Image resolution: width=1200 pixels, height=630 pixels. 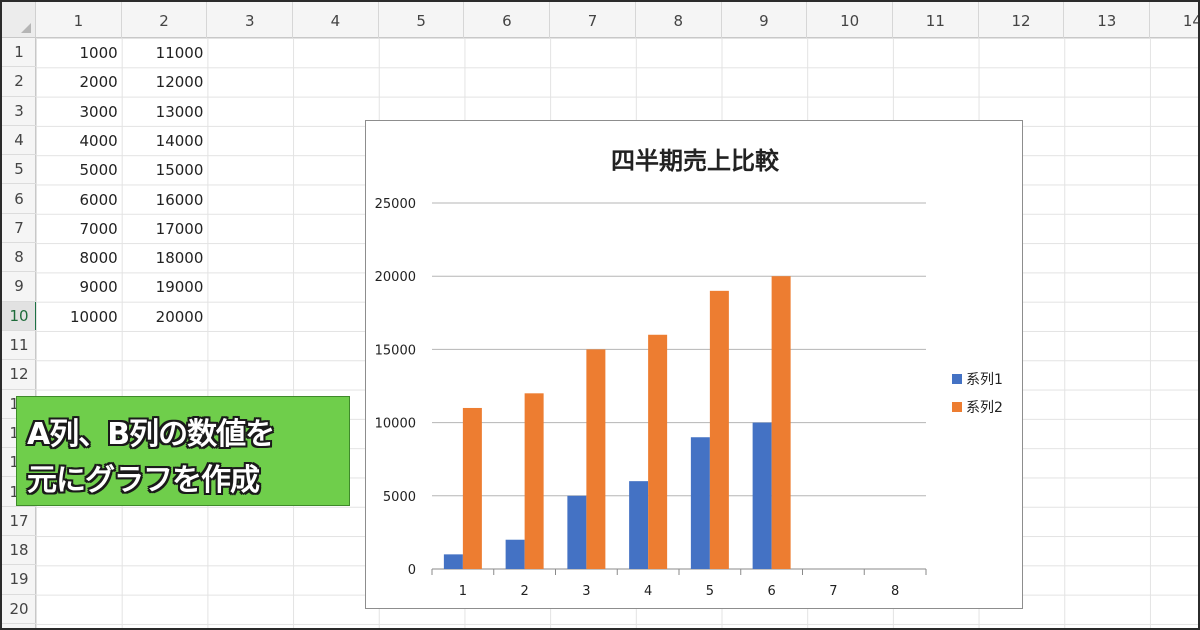 I want to click on x-tick-label: 6, so click(x=771, y=591).